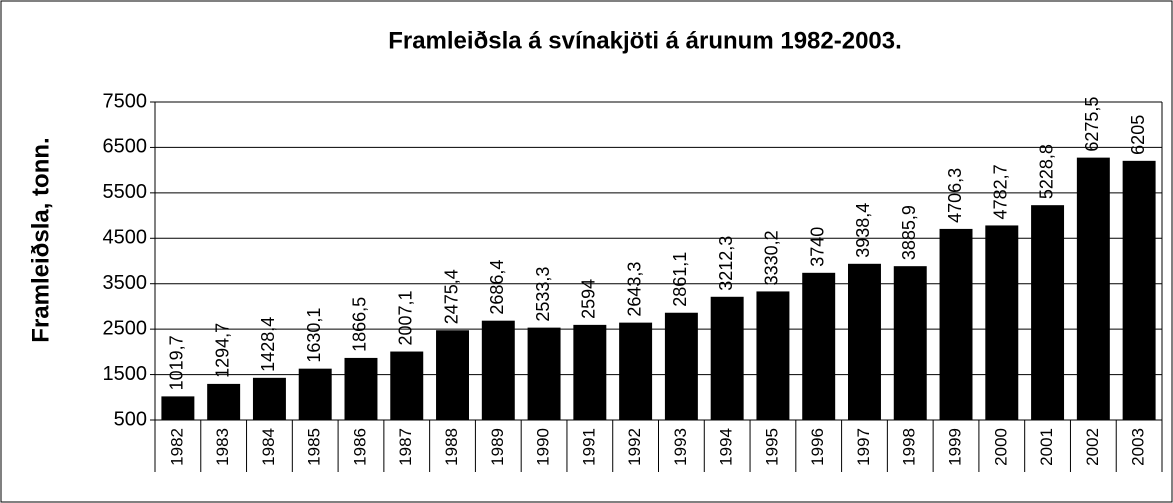 The width and height of the screenshot is (1173, 503). I want to click on x-tick-label: 1994, so click(726, 447).